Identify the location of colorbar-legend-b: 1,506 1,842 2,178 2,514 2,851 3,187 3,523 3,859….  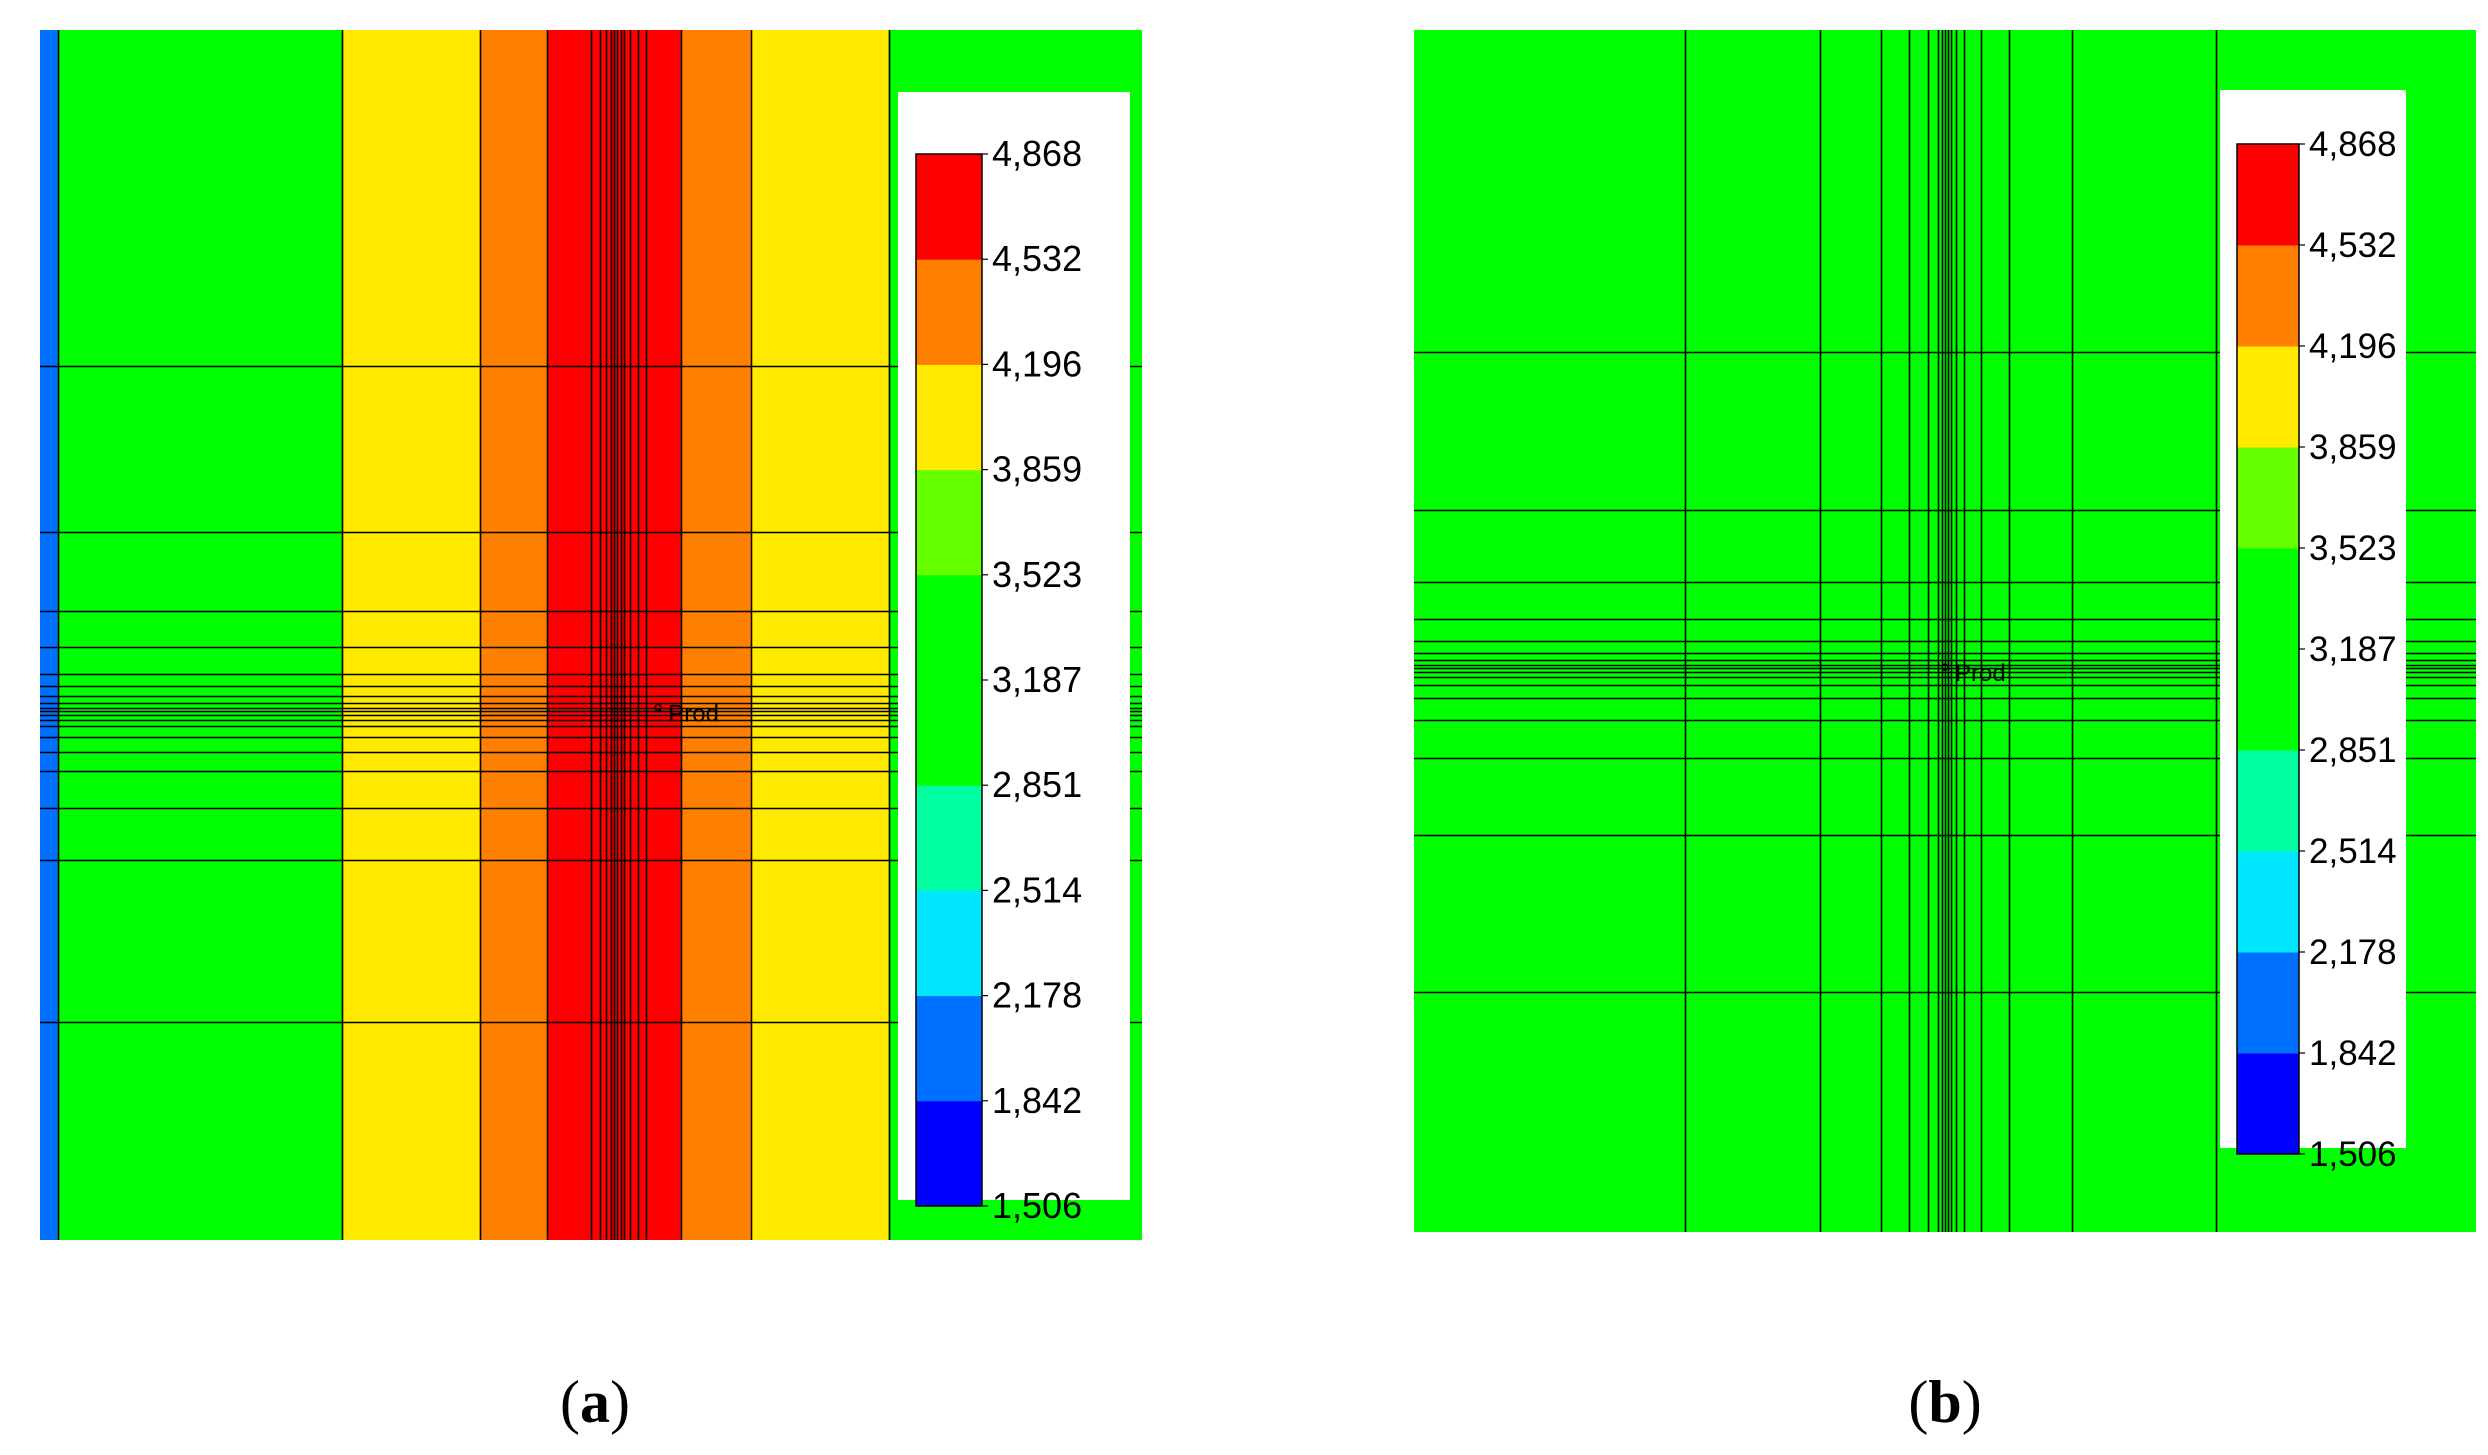
(2313, 632).